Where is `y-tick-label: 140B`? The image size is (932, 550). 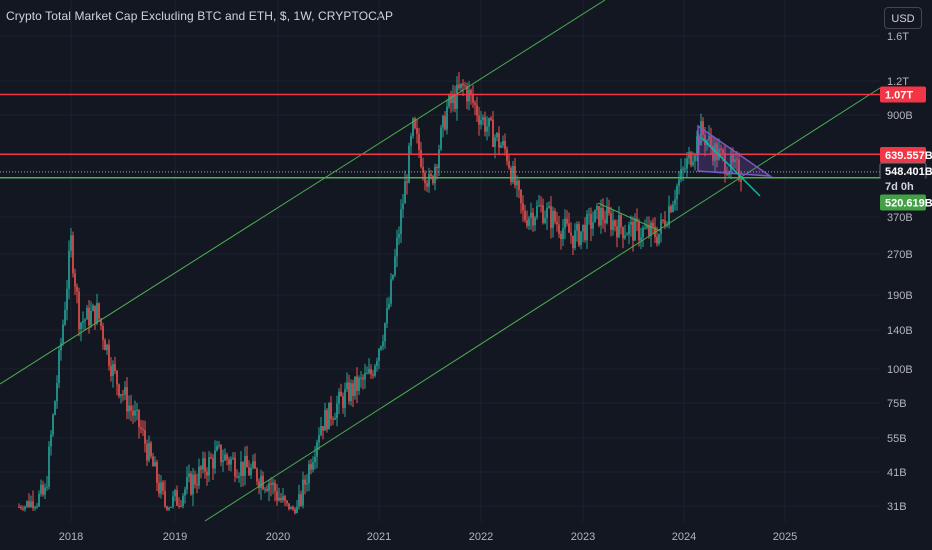
y-tick-label: 140B is located at coordinates (900, 331).